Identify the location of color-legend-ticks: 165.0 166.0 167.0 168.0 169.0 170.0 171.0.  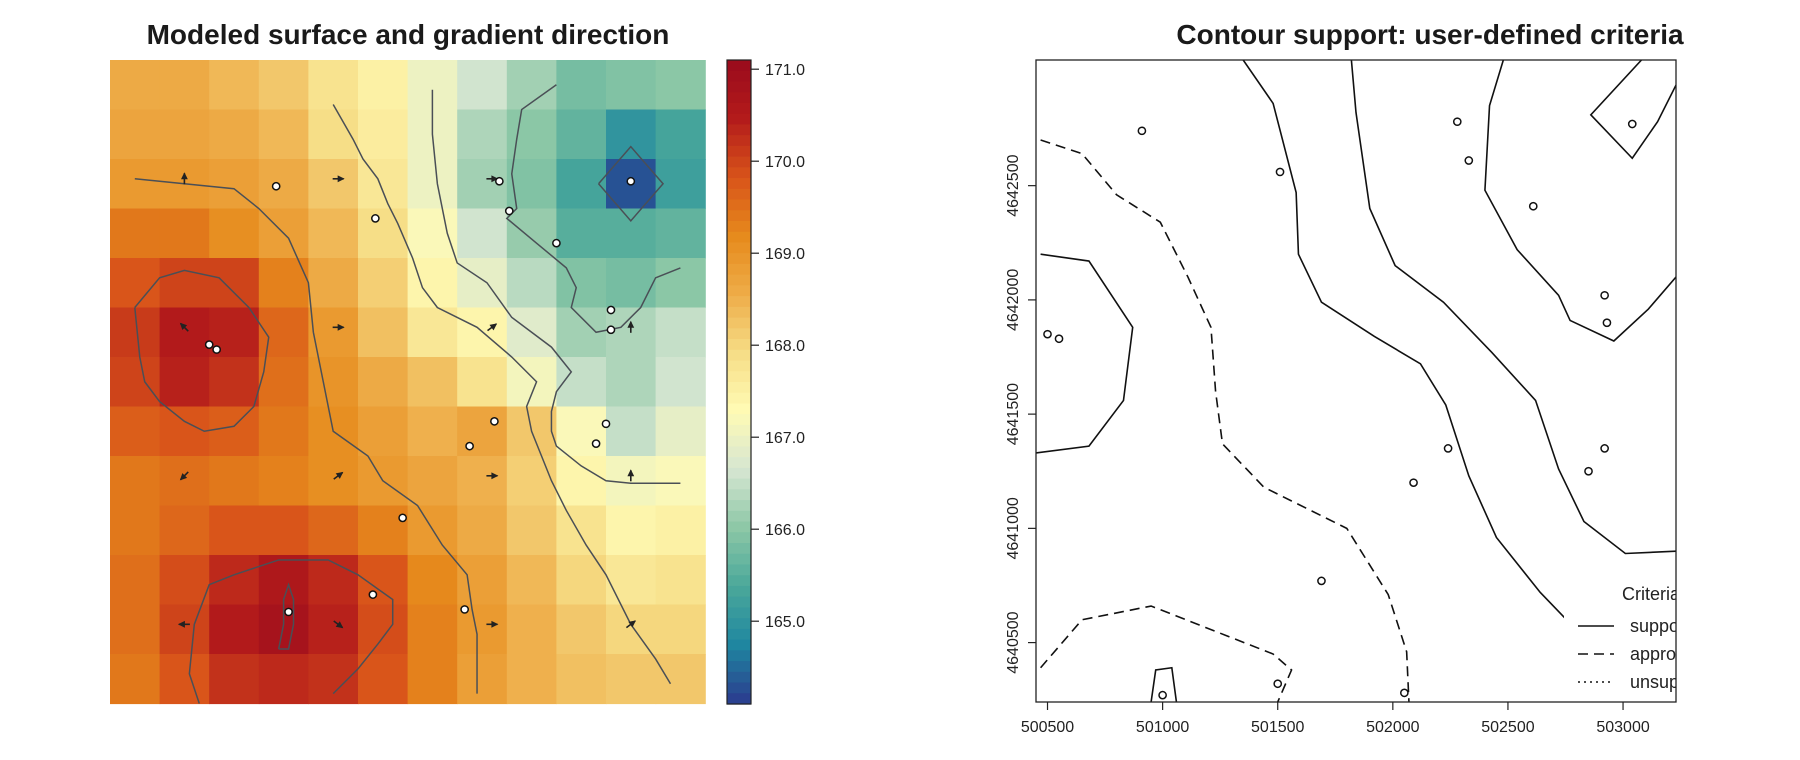
(778, 346).